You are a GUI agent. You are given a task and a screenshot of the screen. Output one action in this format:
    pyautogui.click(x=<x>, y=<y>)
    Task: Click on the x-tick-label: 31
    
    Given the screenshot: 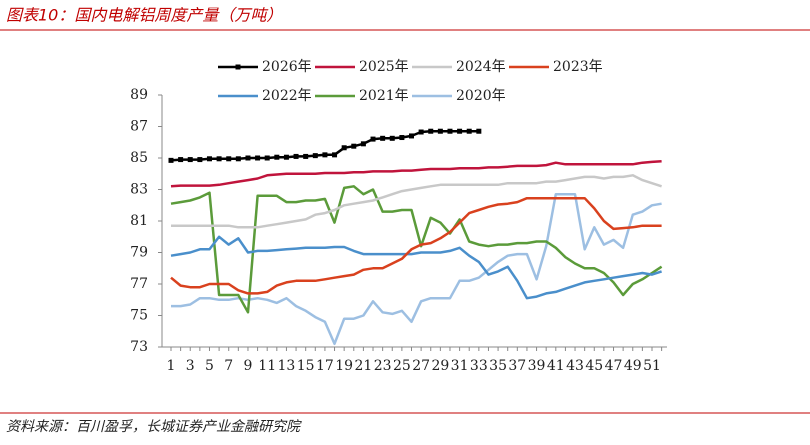 What is the action you would take?
    pyautogui.click(x=460, y=366)
    